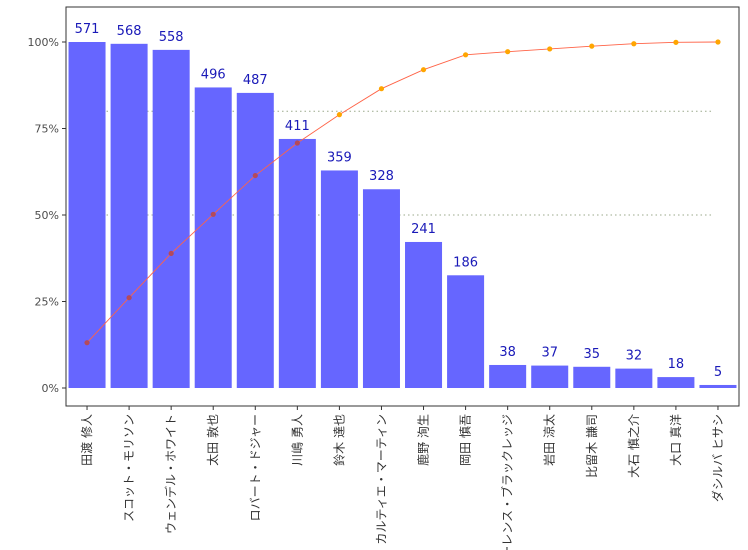 Image resolution: width=748 pixels, height=550 pixels. I want to click on x-tick-label: カルティエ・マーティン, so click(381, 479).